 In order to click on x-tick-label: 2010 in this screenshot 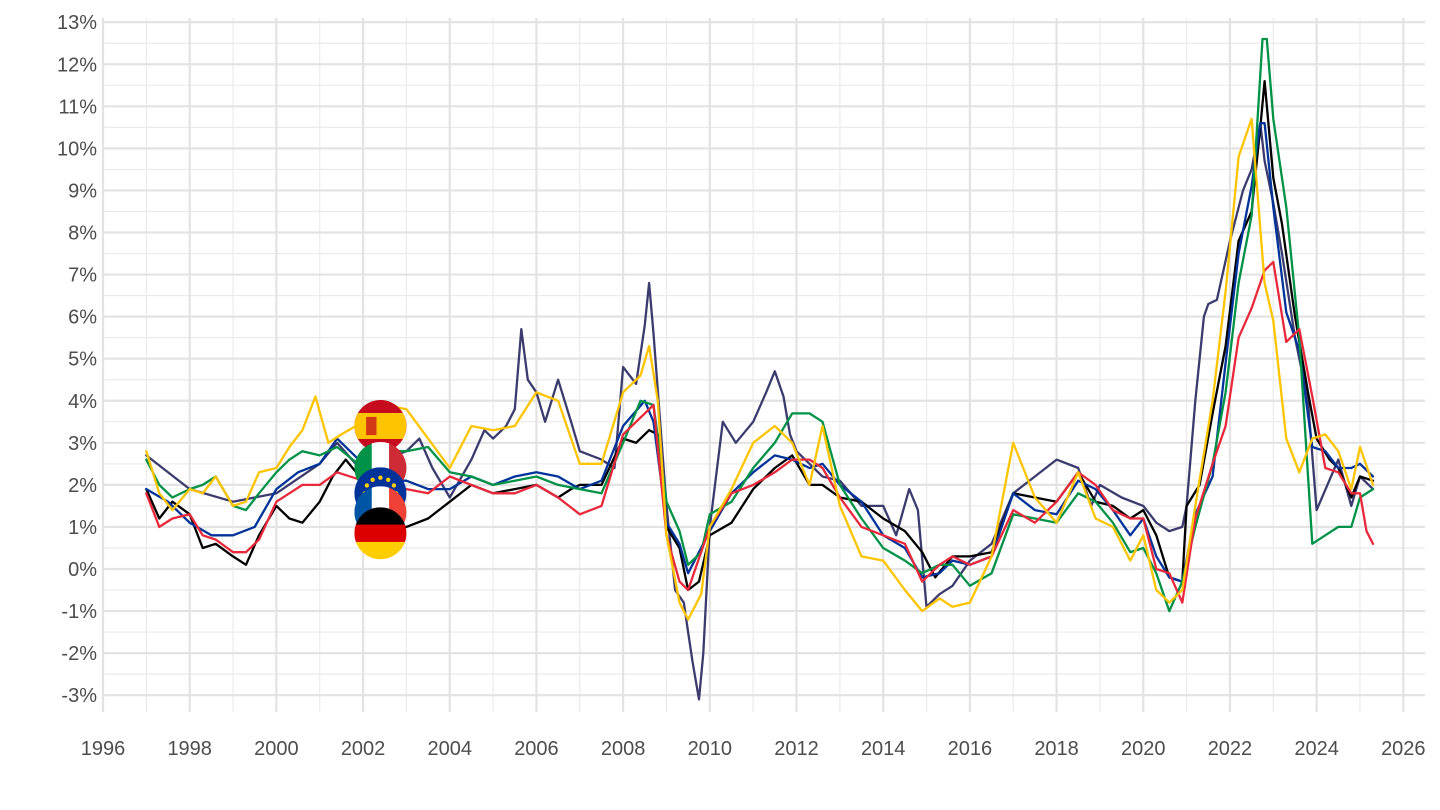, I will do `click(710, 749)`.